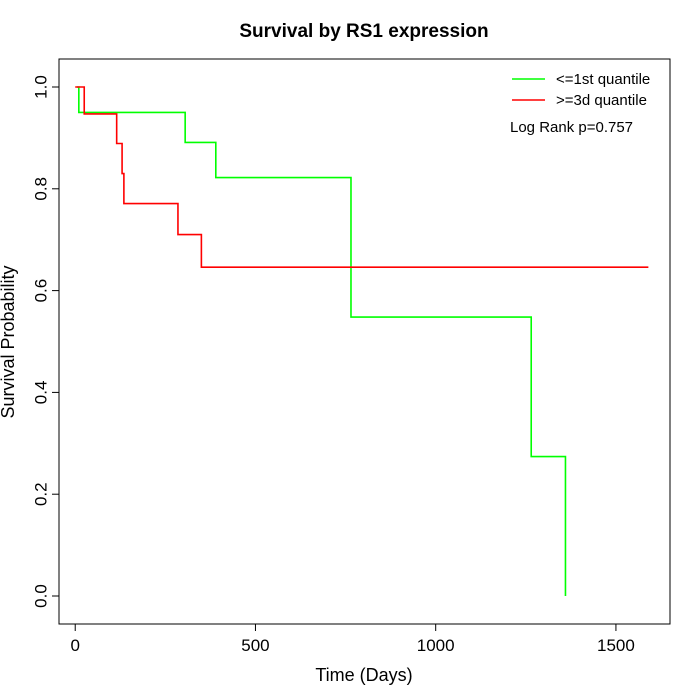  What do you see at coordinates (41, 494) in the screenshot?
I see `y-tick-label: 0.2` at bounding box center [41, 494].